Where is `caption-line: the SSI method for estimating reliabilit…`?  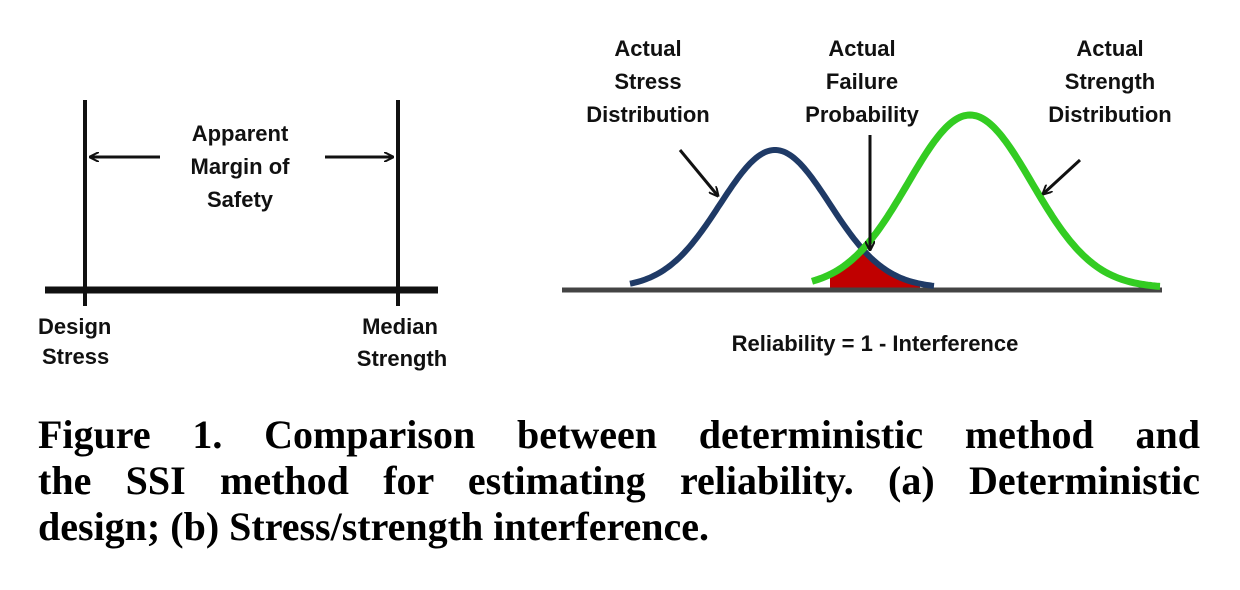
caption-line: the SSI method for estimating reliabilit… is located at coordinates (619, 480).